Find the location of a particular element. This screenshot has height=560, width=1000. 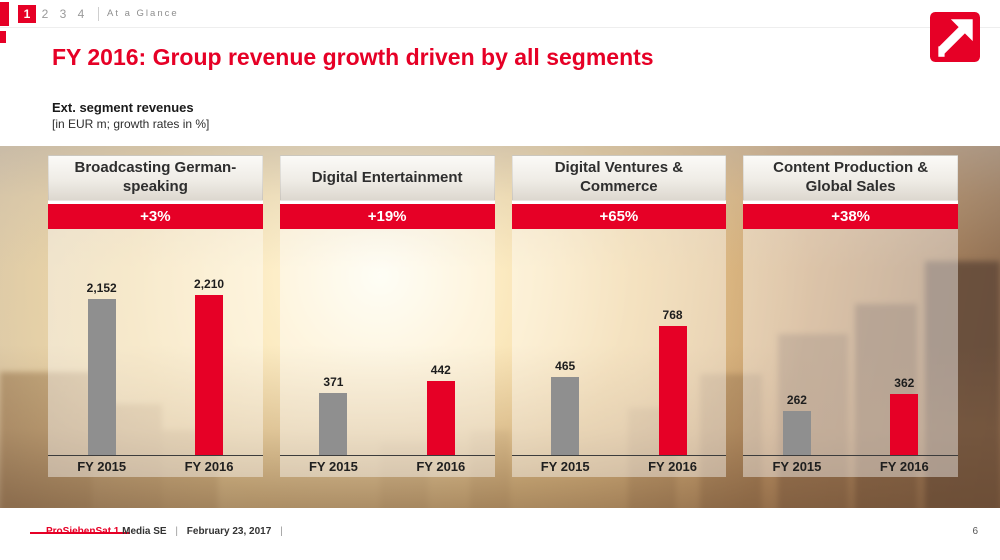

bars: 465 768 is located at coordinates (619, 342).